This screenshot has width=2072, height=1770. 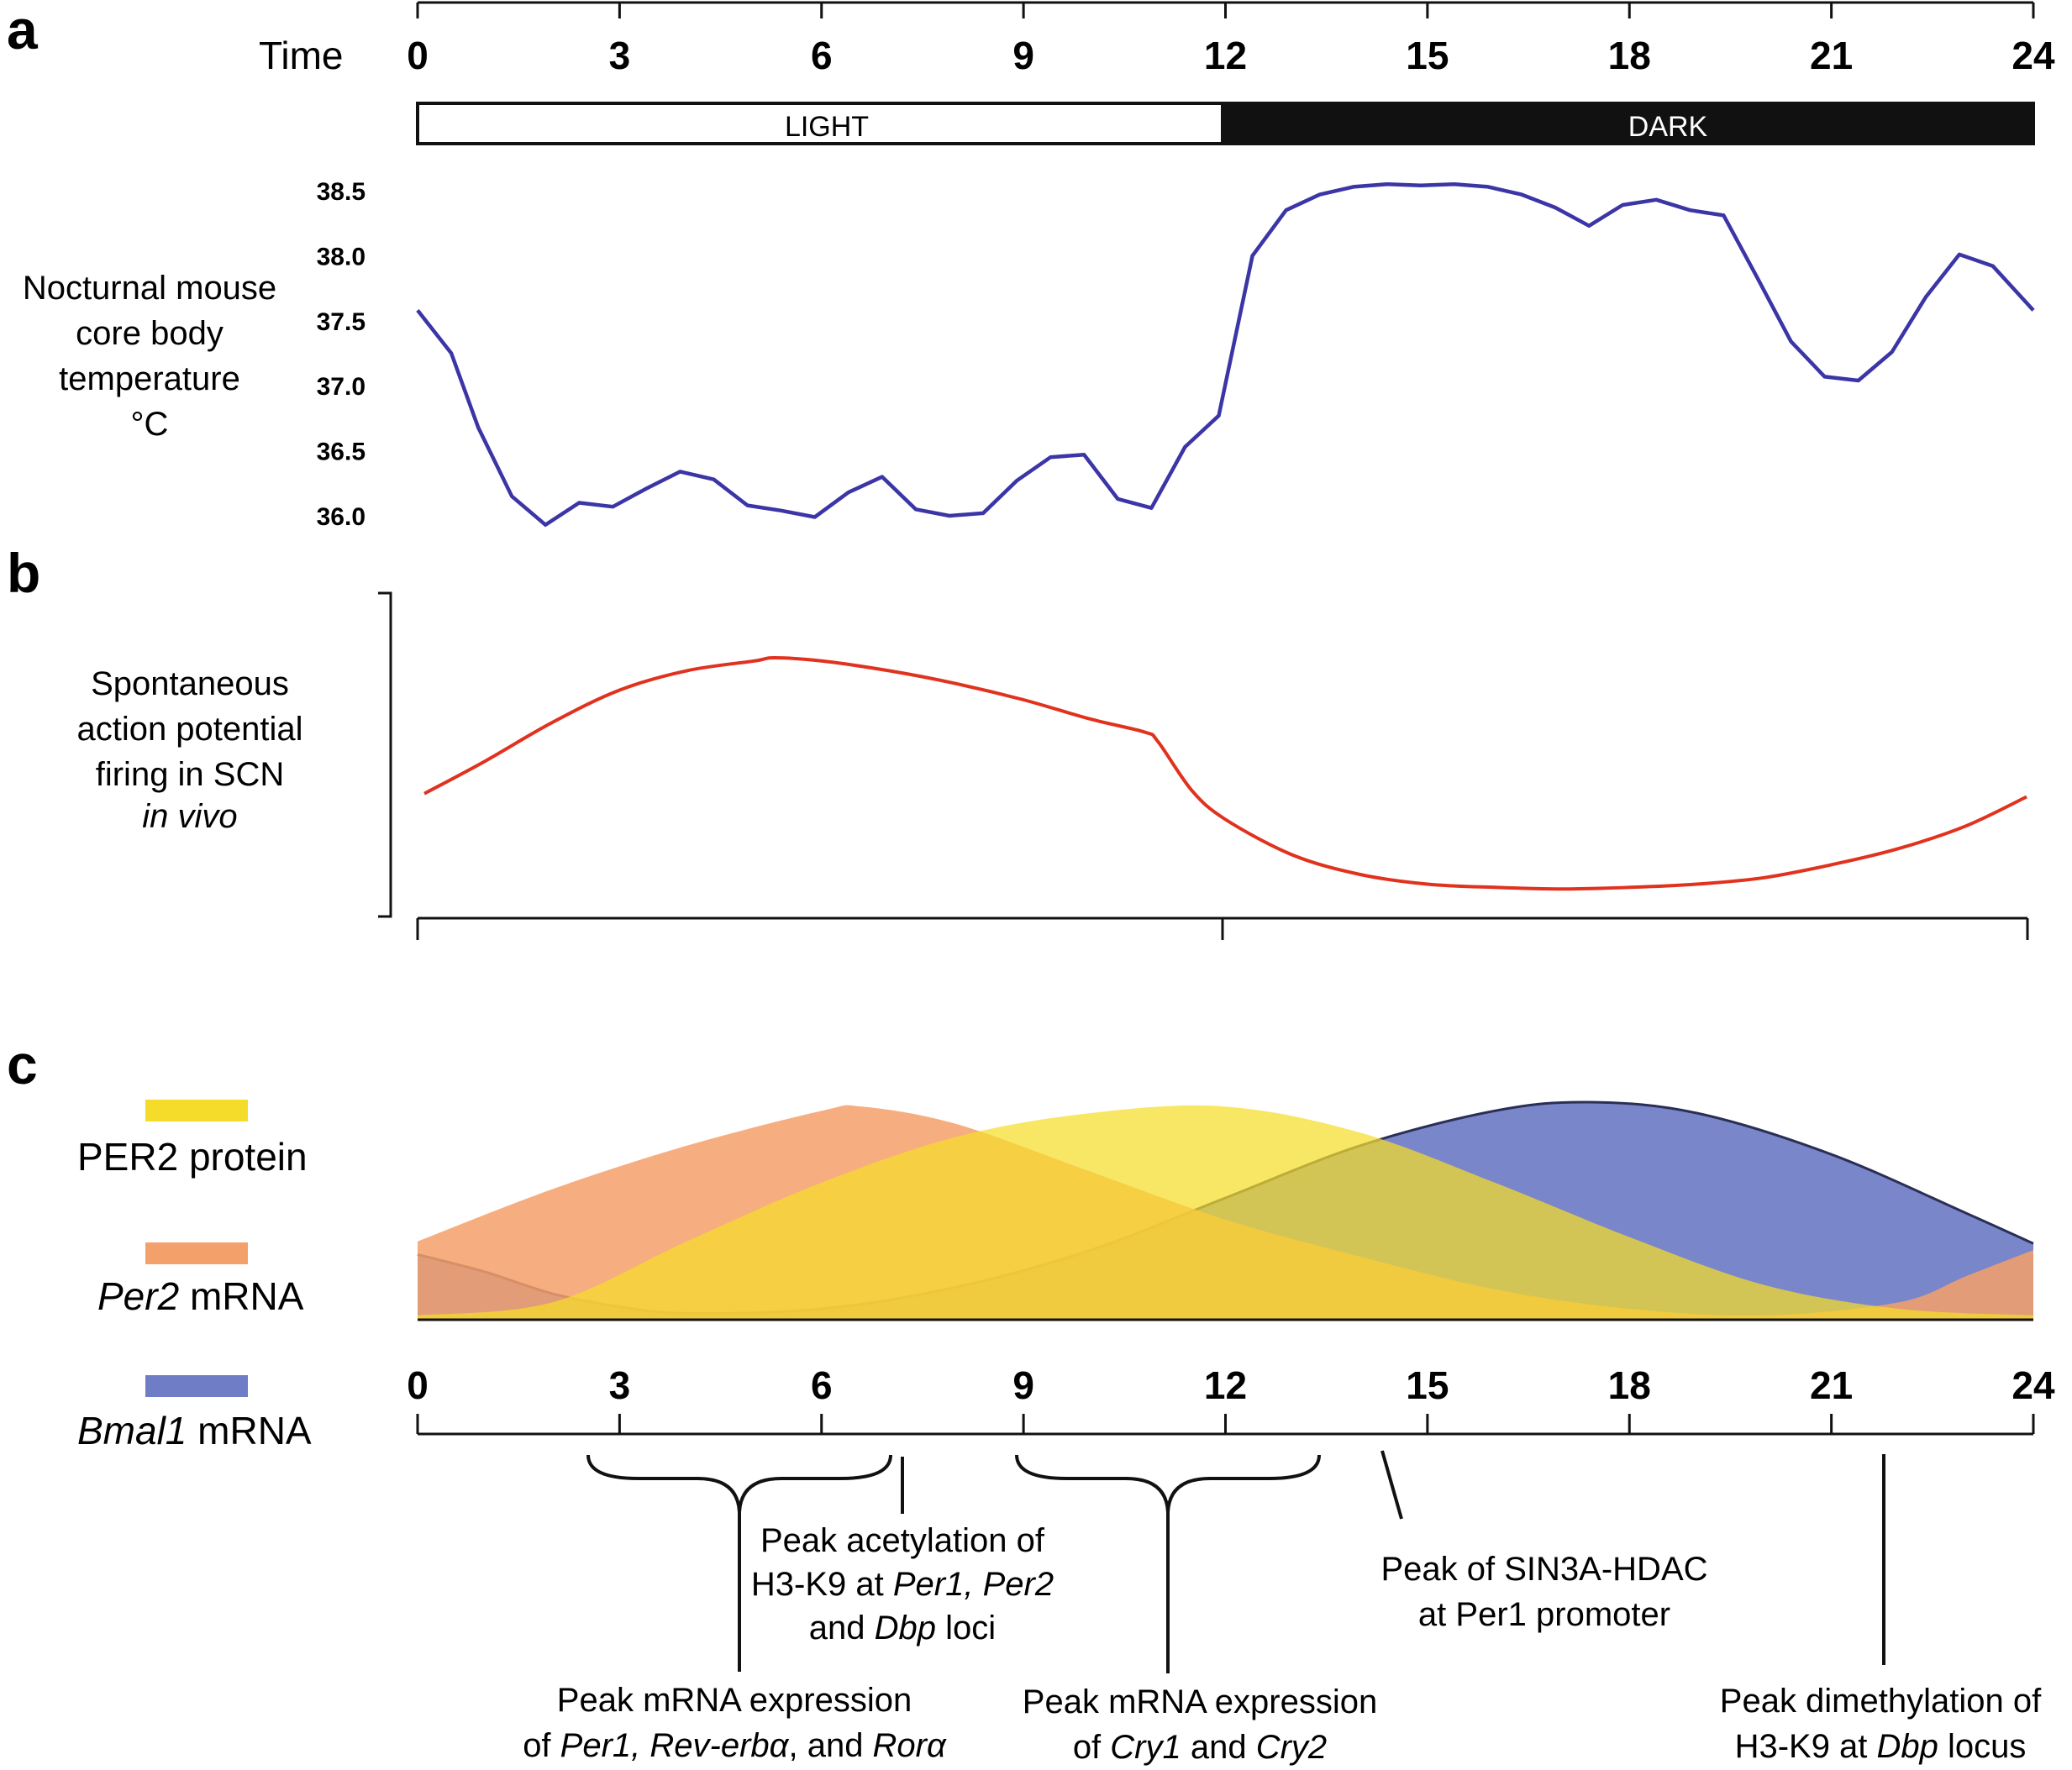 What do you see at coordinates (189, 729) in the screenshot?
I see `firing-ylabel-line-2: action potential` at bounding box center [189, 729].